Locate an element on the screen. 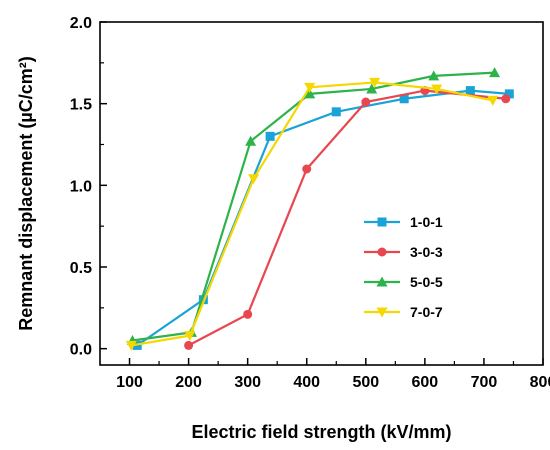 This screenshot has width=550, height=450. y-axis-ticks: 0.0 0.5 1.0 1.5 2.0 is located at coordinates (88, 187).